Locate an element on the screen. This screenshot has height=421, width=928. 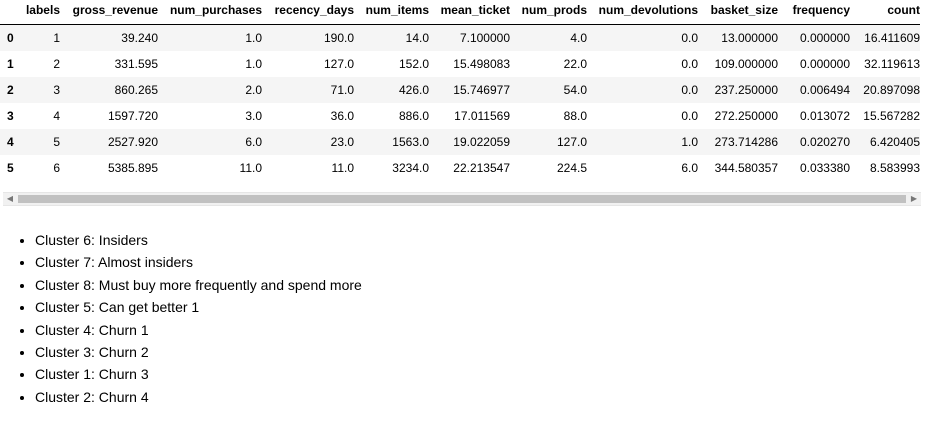
list-item: Cluster 2: Churn 4 is located at coordinates (198, 397).